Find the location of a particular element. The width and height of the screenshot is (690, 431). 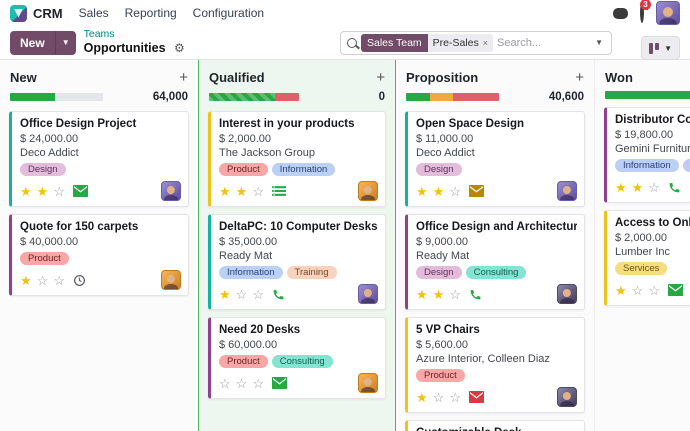

gear-icon: ⚙ is located at coordinates (179, 47).